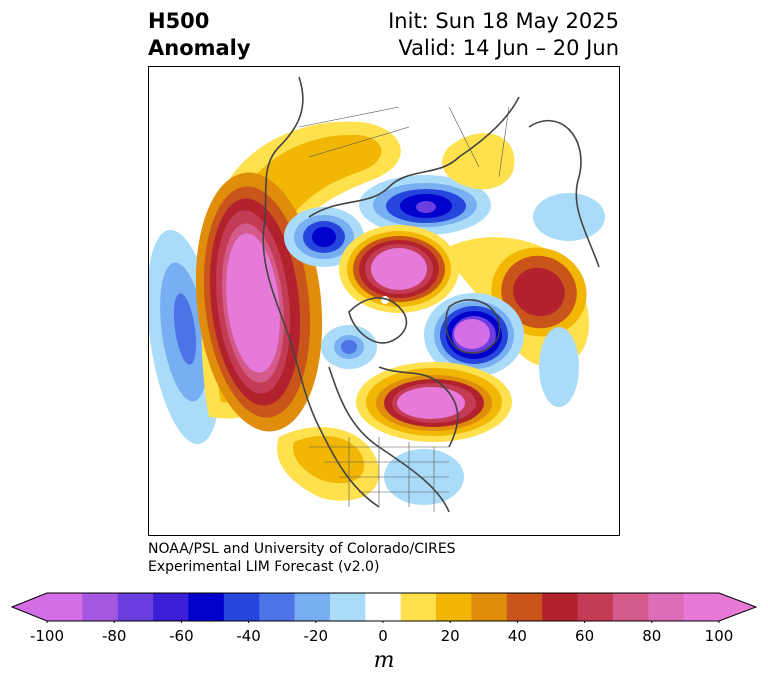 This screenshot has width=768, height=686. Describe the element at coordinates (508, 48) in the screenshot. I see `valid-range-label: Valid: 14 Jun – 20 Jun` at that location.